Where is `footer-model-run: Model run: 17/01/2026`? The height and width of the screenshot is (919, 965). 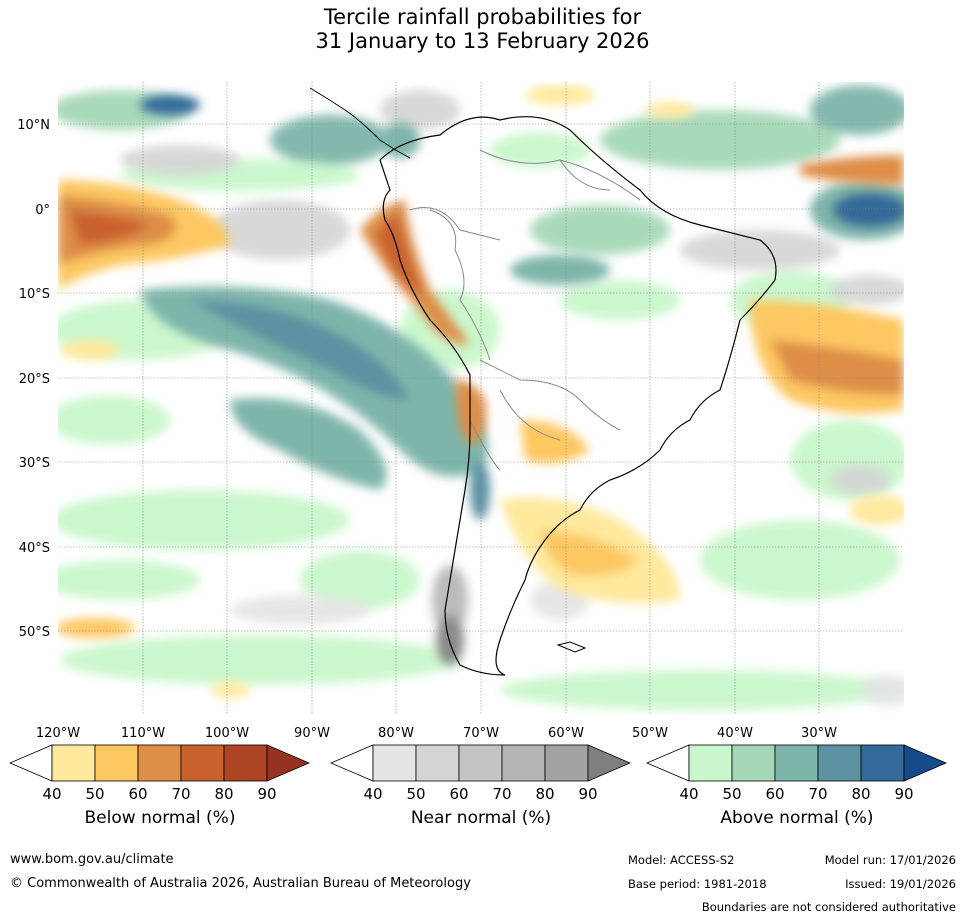 footer-model-run: Model run: 17/01/2026 is located at coordinates (890, 860).